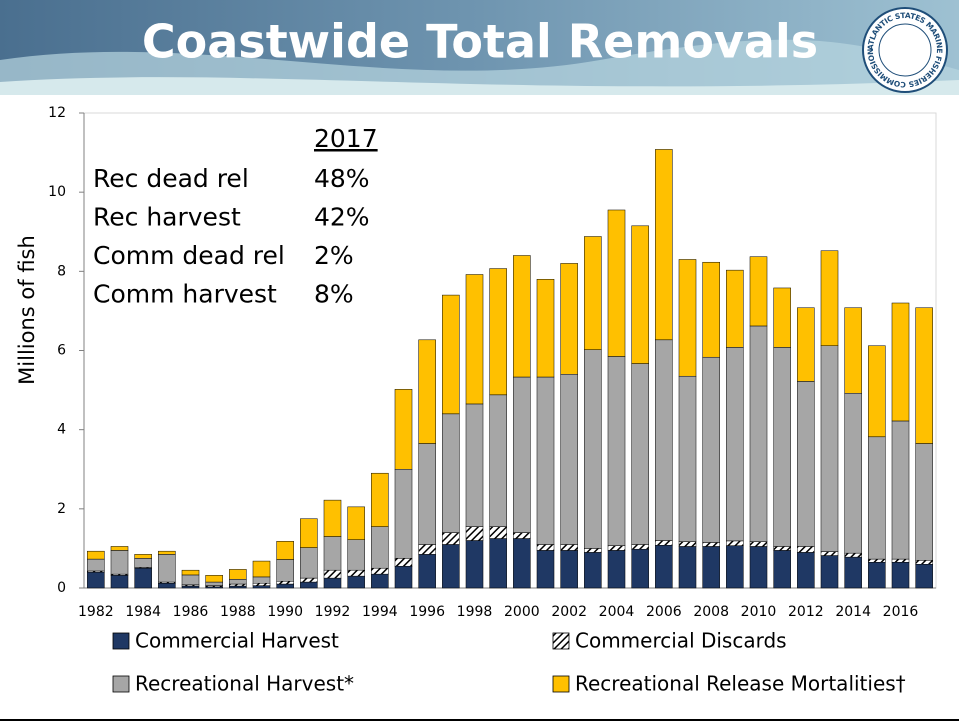 This screenshot has height=723, width=959. What do you see at coordinates (617, 612) in the screenshot?
I see `x-tick-label: 2004` at bounding box center [617, 612].